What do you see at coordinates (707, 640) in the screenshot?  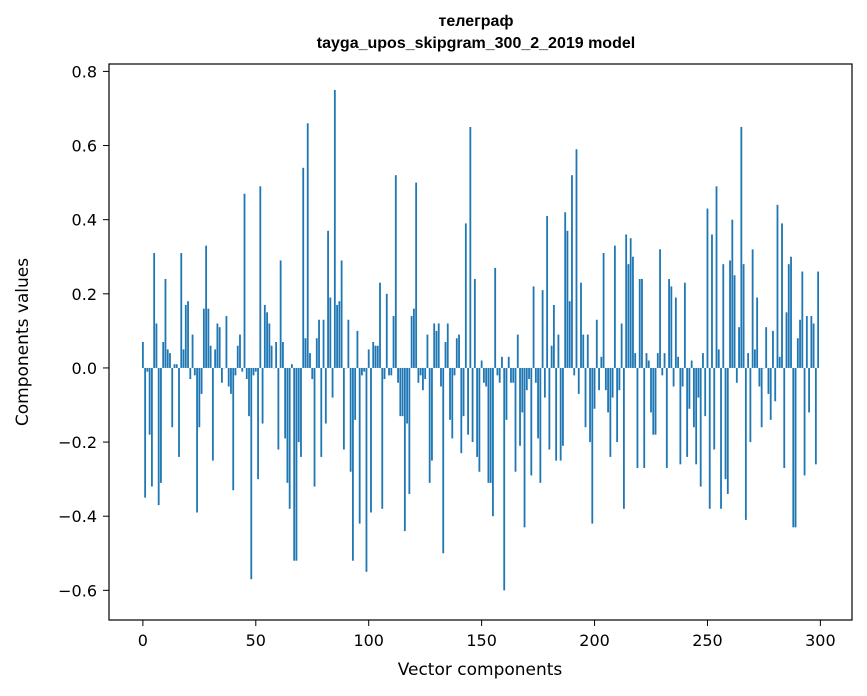 I see `x-tick-label: 250` at bounding box center [707, 640].